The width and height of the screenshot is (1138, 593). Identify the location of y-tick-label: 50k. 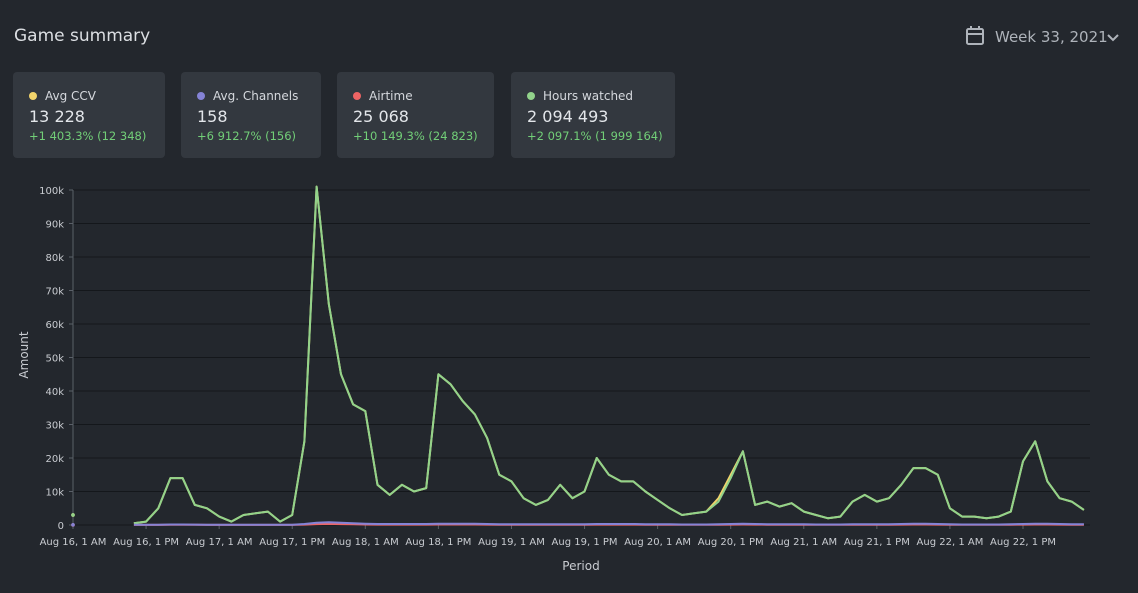
(54, 359).